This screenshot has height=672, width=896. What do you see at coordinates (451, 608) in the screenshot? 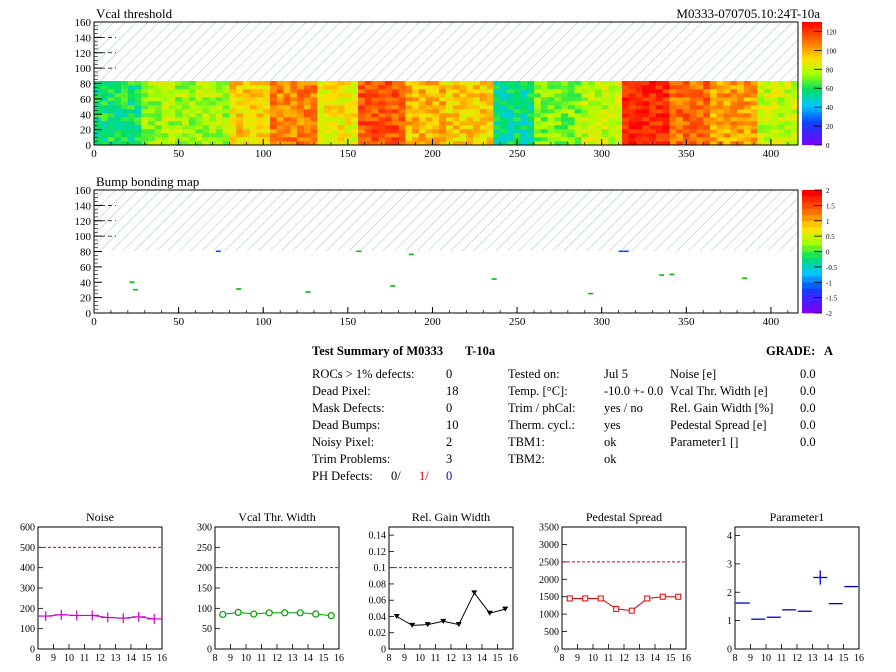
I see `series-line` at bounding box center [451, 608].